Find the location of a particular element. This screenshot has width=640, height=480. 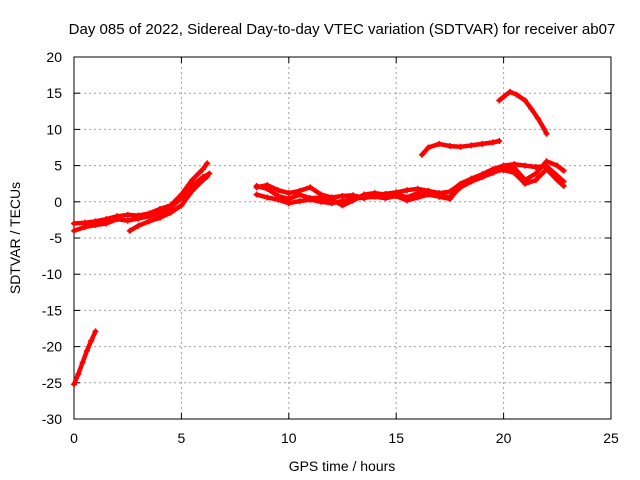

y-tick-label: 0 is located at coordinates (58, 202).